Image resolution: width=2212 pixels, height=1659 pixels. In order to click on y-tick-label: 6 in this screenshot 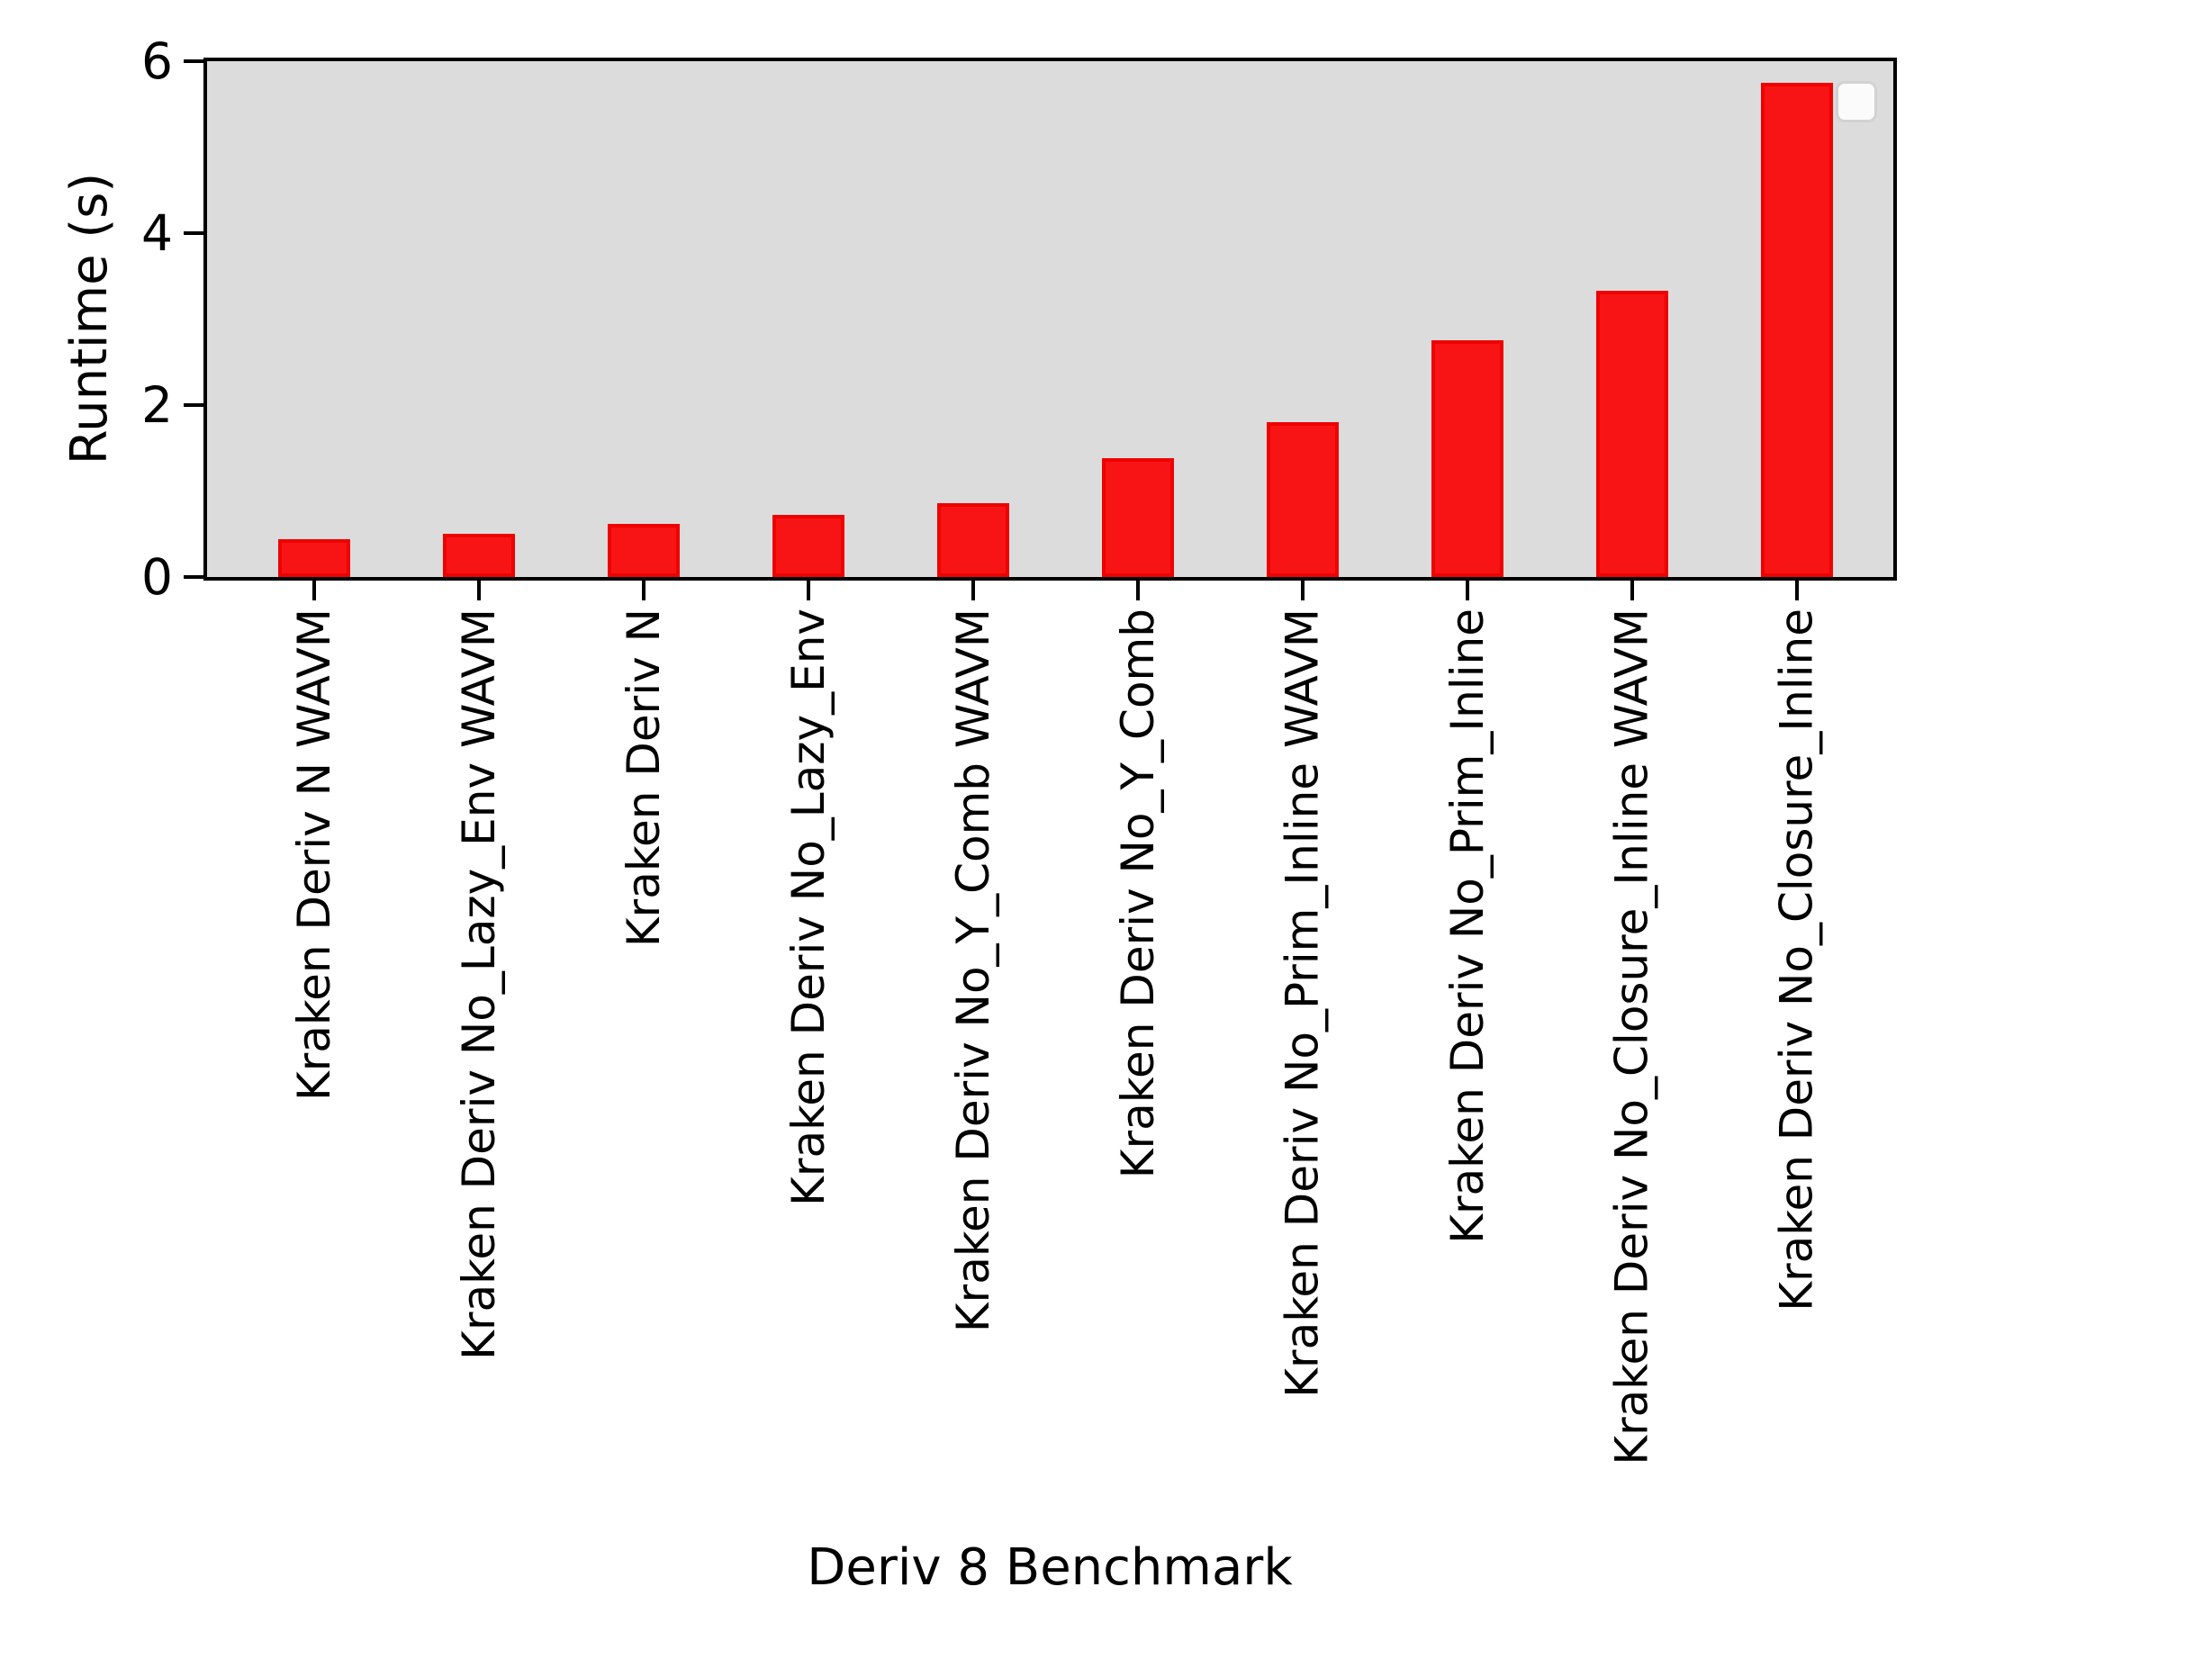, I will do `click(157, 61)`.